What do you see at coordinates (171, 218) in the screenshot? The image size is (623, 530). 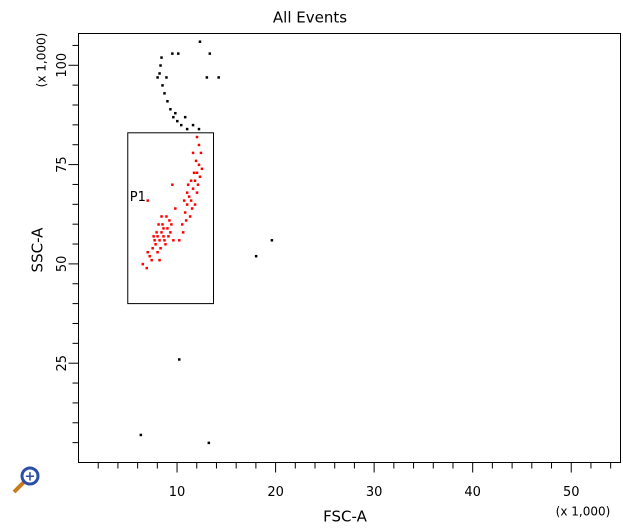 I see `gate` at bounding box center [171, 218].